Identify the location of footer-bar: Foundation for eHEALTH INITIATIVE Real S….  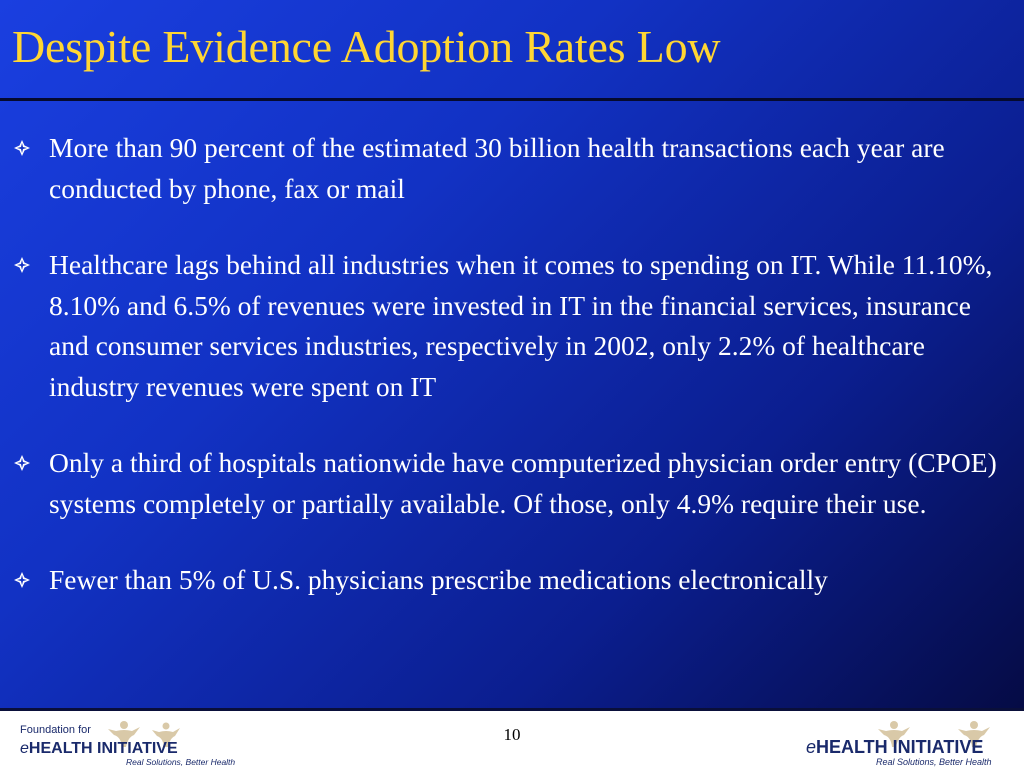
(512, 738).